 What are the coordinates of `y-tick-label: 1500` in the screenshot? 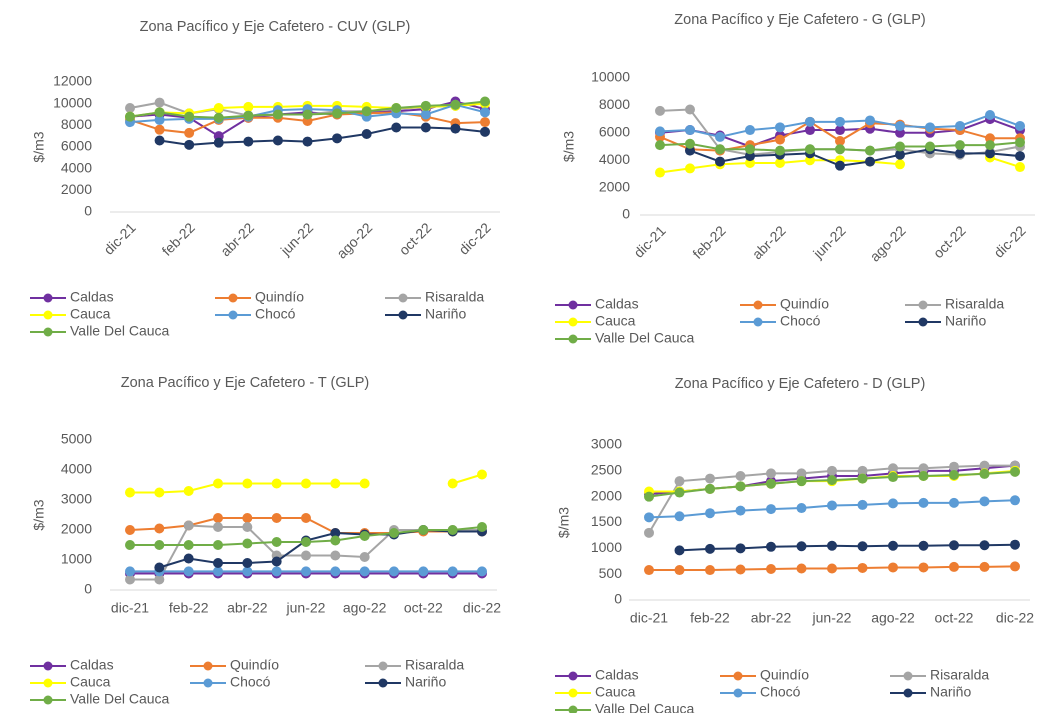 It's located at (606, 521).